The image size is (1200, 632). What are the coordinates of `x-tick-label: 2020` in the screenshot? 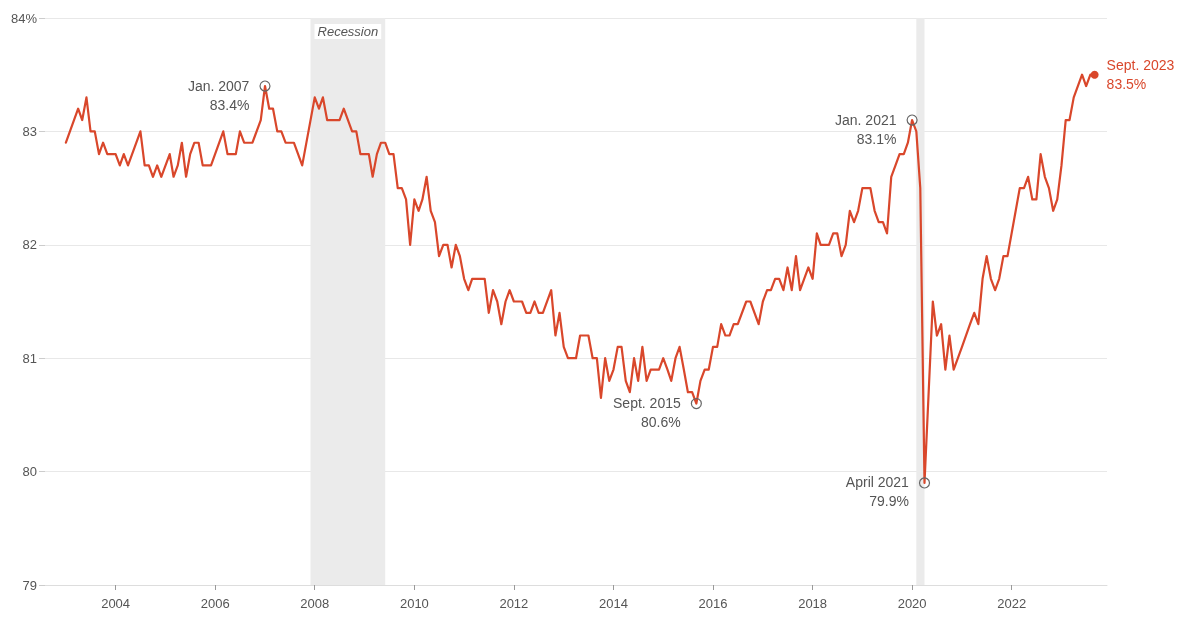 It's located at (912, 603).